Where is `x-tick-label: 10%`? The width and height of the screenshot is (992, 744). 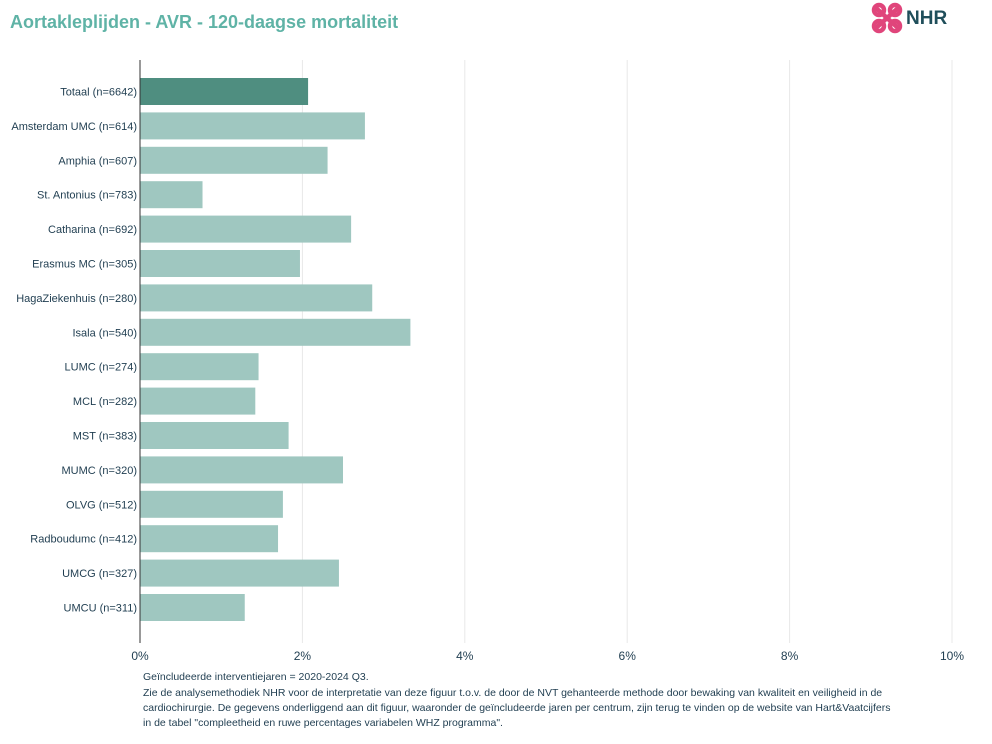
x-tick-label: 10% is located at coordinates (952, 656).